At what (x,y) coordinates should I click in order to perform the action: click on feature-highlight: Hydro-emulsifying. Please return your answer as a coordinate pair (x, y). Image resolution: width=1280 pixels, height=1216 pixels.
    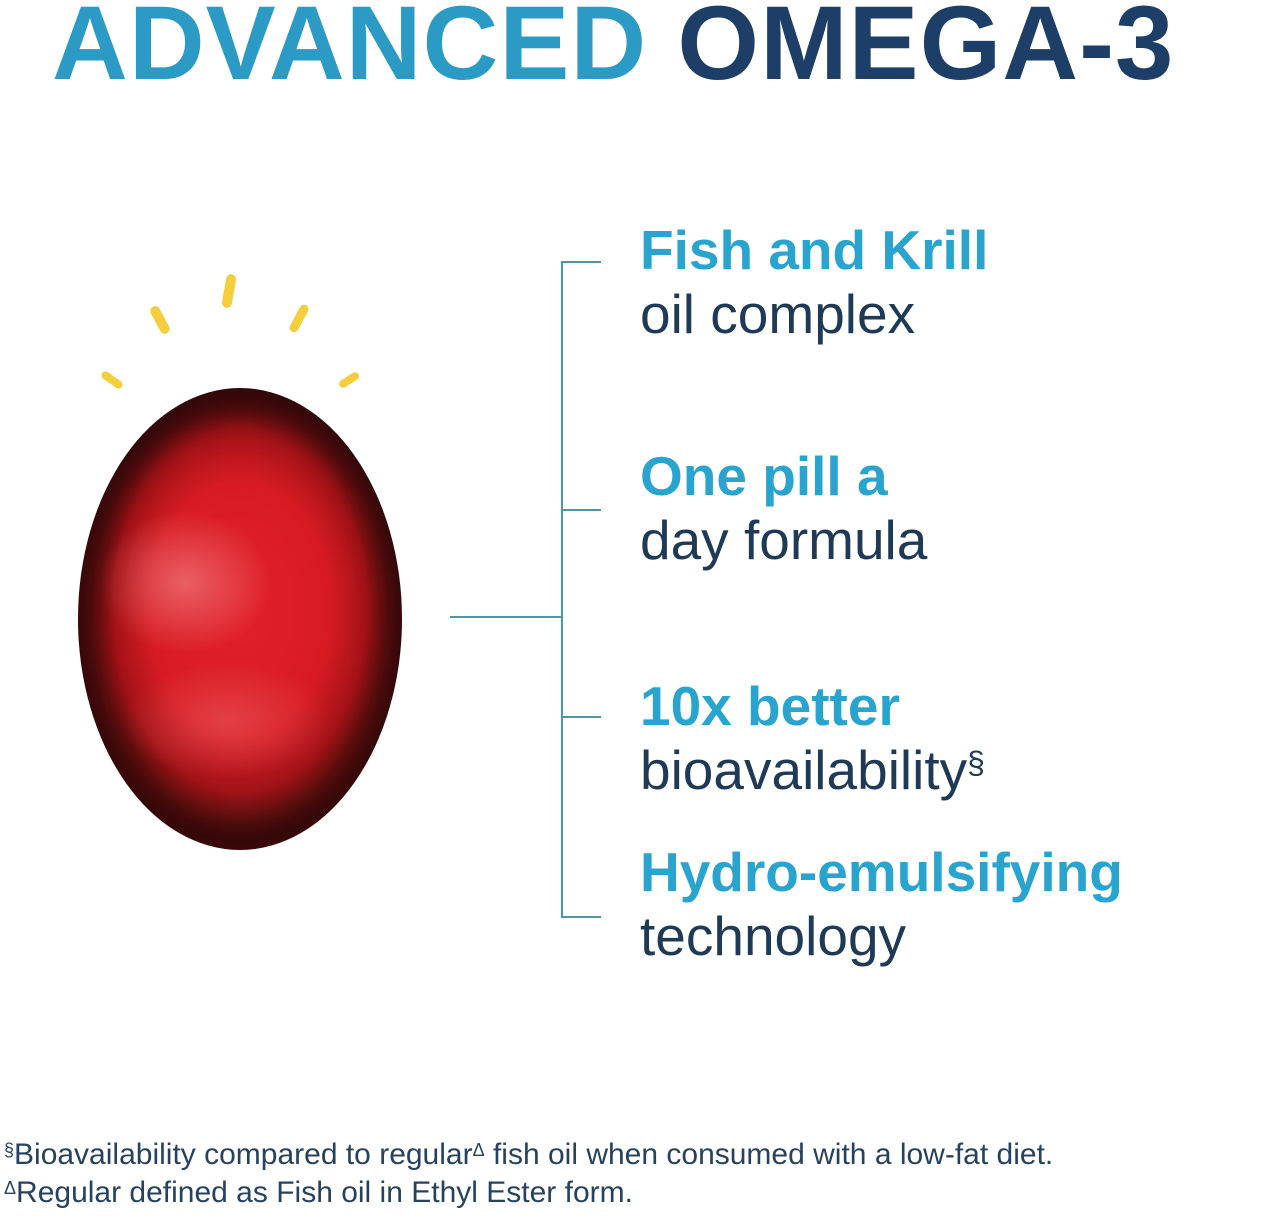
    Looking at the image, I should click on (881, 872).